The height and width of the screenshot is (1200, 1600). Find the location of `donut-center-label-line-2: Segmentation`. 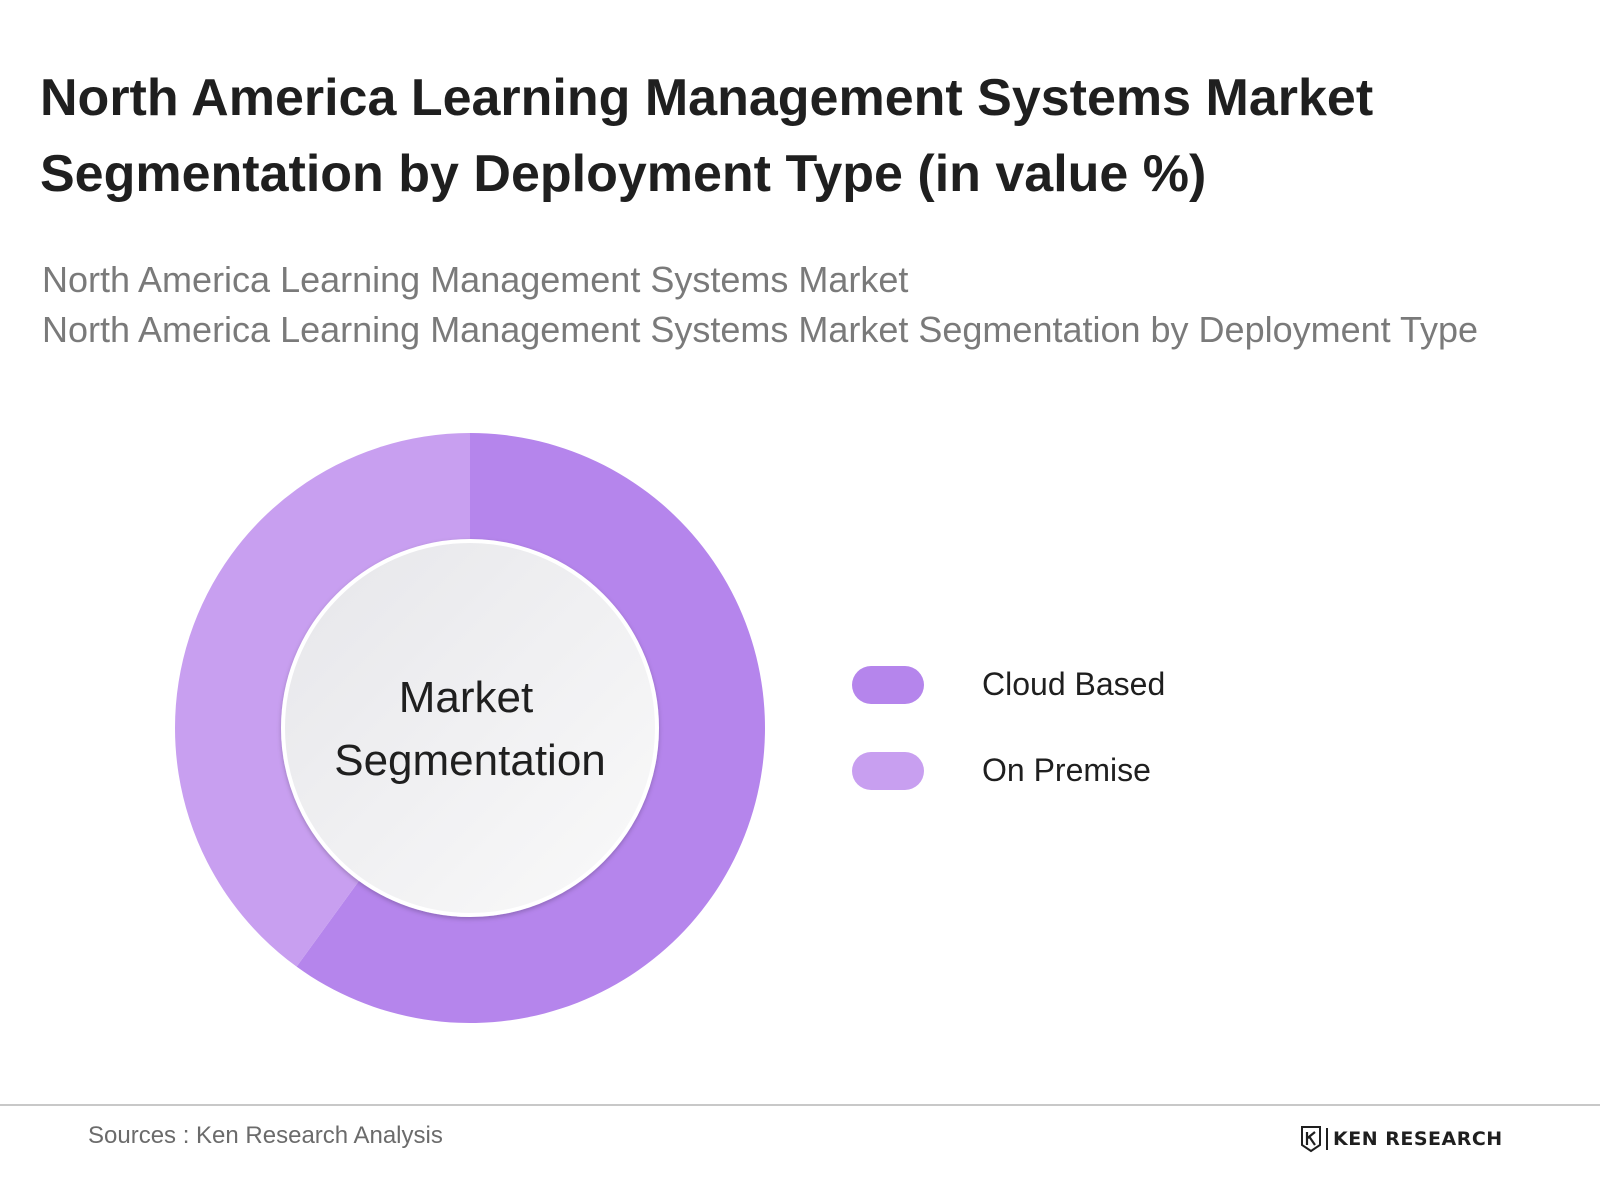

donut-center-label-line-2: Segmentation is located at coordinates (470, 760).